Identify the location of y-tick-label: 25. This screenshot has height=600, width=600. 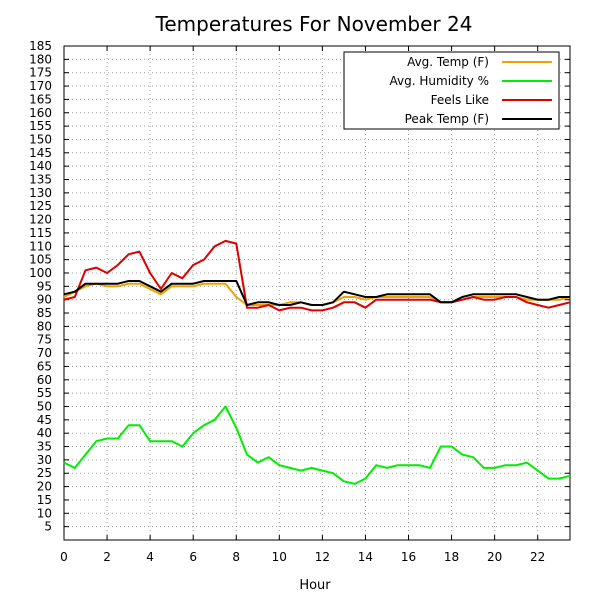
(44, 473).